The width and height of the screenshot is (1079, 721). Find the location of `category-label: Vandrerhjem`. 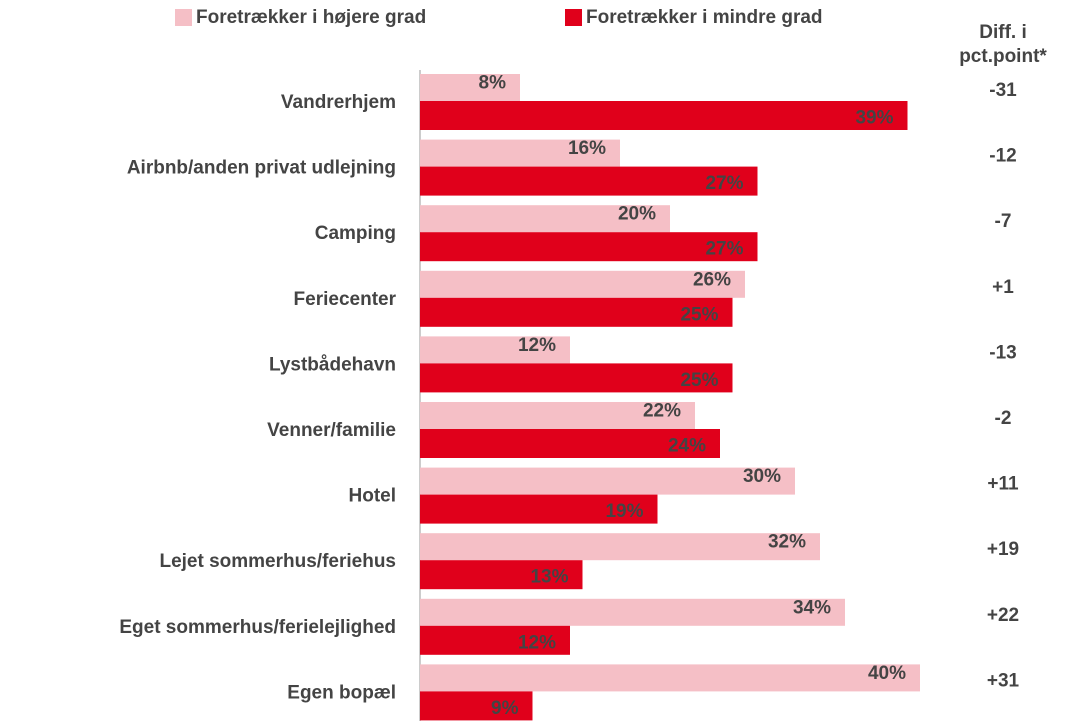

category-label: Vandrerhjem is located at coordinates (338, 102).